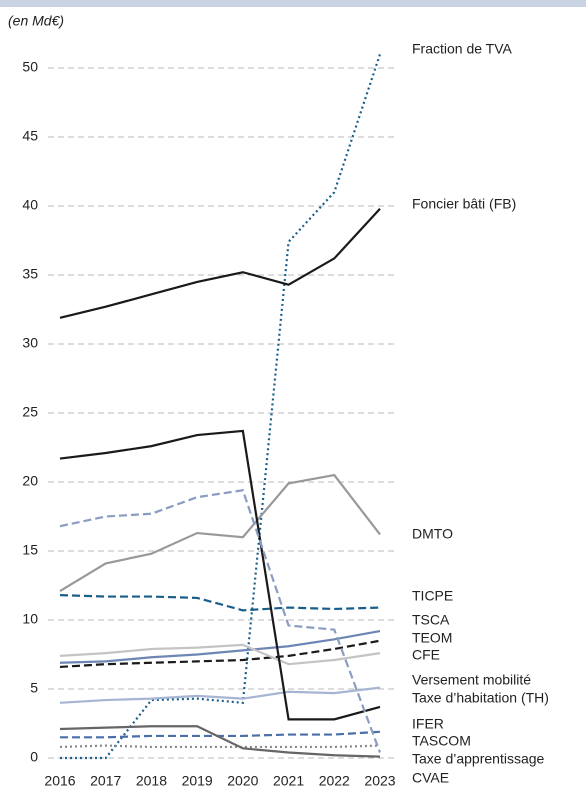  I want to click on legend-label: Taxe d’habitation (TH), so click(480, 698).